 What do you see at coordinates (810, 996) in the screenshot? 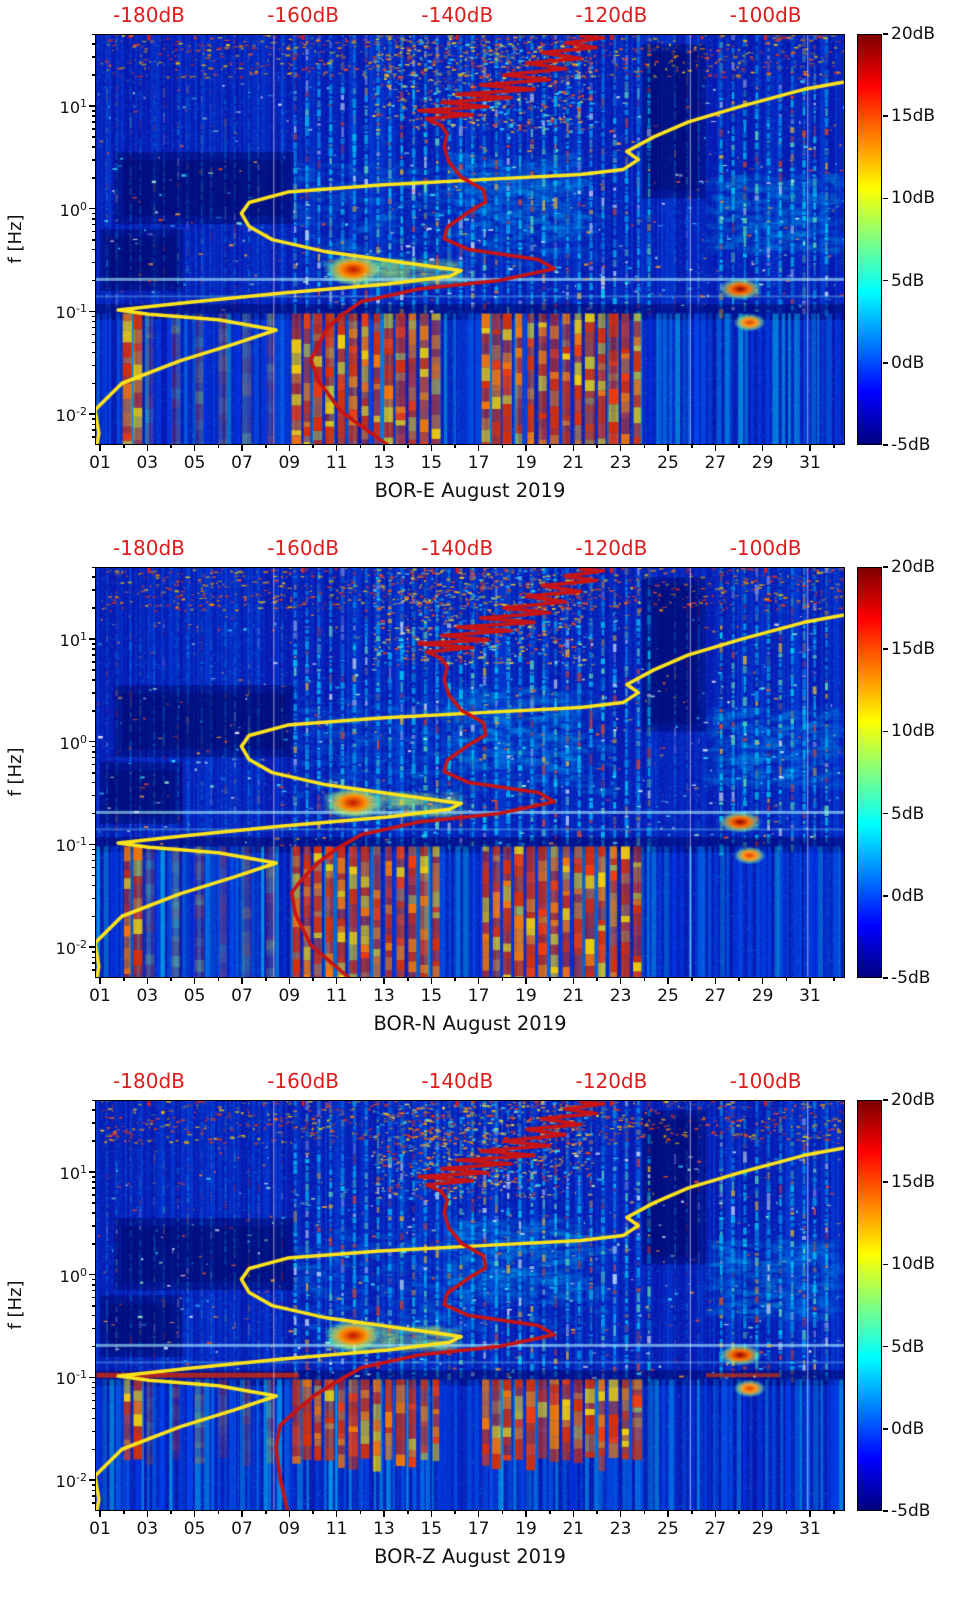
I see `x-axis-tick-label: 31` at bounding box center [810, 996].